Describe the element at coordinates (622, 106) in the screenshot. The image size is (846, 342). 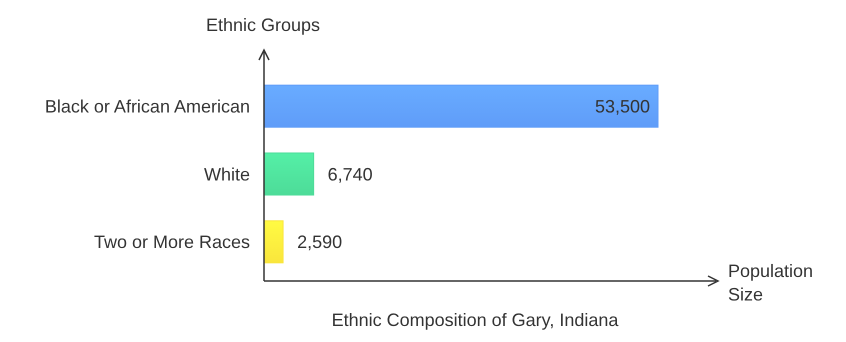
I see `data-label: 53,500` at that location.